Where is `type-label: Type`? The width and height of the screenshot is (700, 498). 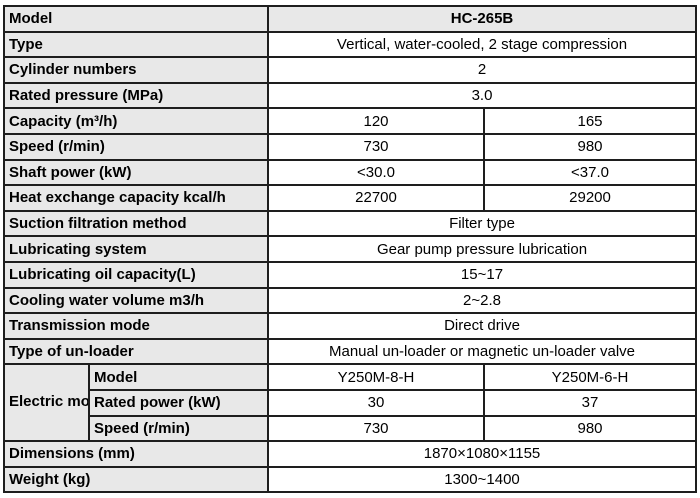 type-label: Type is located at coordinates (136, 44).